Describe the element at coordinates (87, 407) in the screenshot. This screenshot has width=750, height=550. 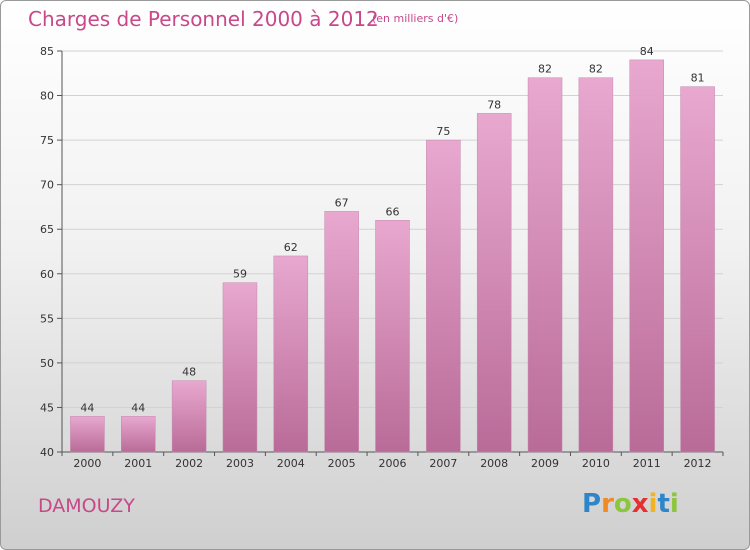
I see `data-label-2000: 44` at that location.